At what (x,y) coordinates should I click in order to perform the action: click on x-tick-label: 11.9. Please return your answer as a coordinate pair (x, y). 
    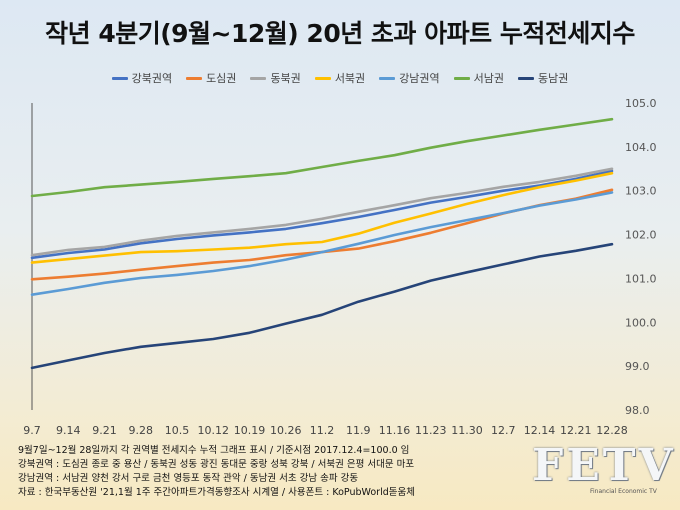
    Looking at the image, I should click on (358, 430).